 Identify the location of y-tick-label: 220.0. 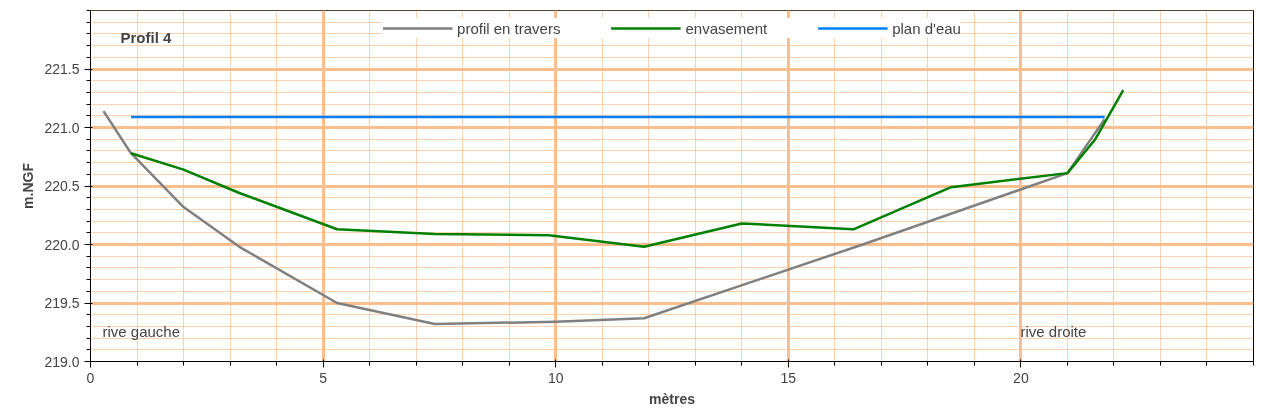
(62, 244).